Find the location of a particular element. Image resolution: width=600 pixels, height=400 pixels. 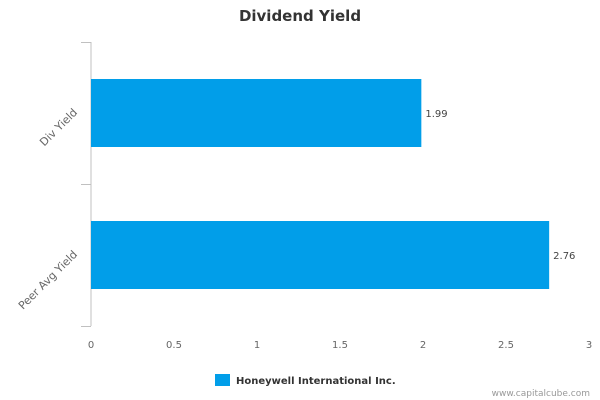

x-tick-label: 3 is located at coordinates (589, 345).